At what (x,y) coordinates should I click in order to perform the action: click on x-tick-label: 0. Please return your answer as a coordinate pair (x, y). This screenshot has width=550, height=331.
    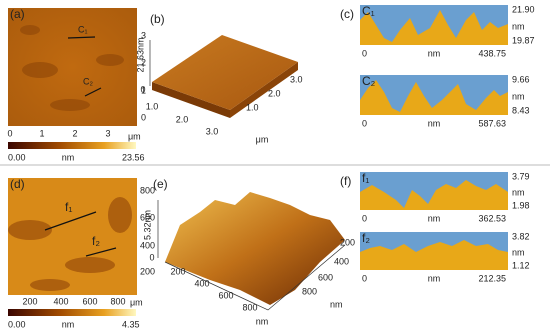
    Looking at the image, I should click on (9, 133).